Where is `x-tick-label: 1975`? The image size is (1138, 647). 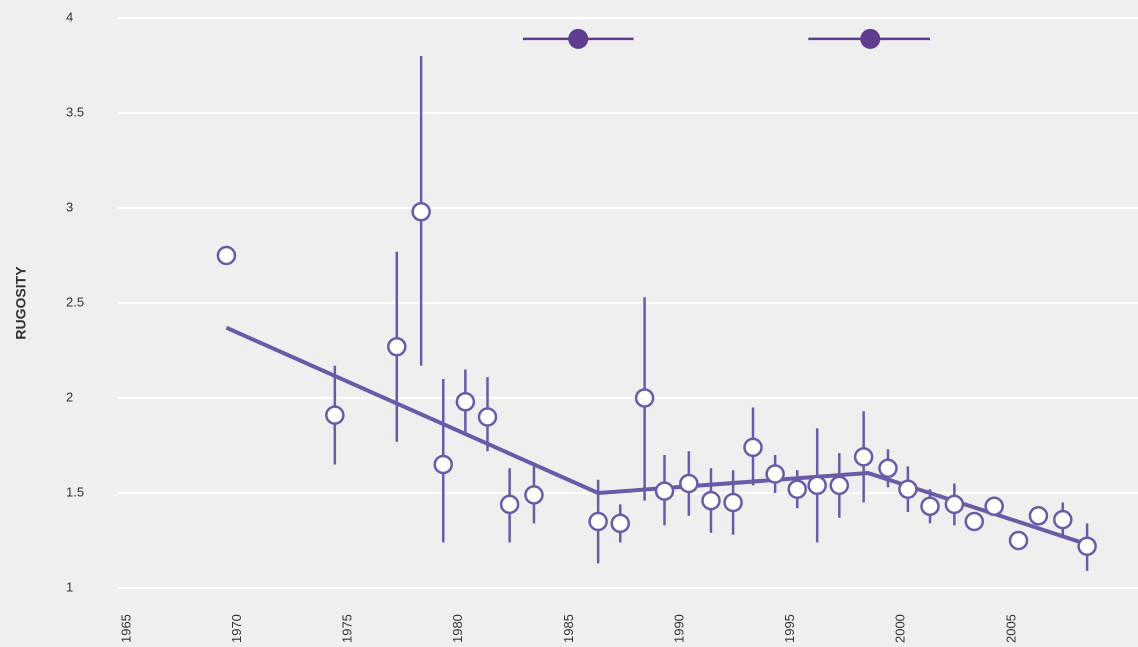 x-tick-label: 1975 is located at coordinates (347, 628).